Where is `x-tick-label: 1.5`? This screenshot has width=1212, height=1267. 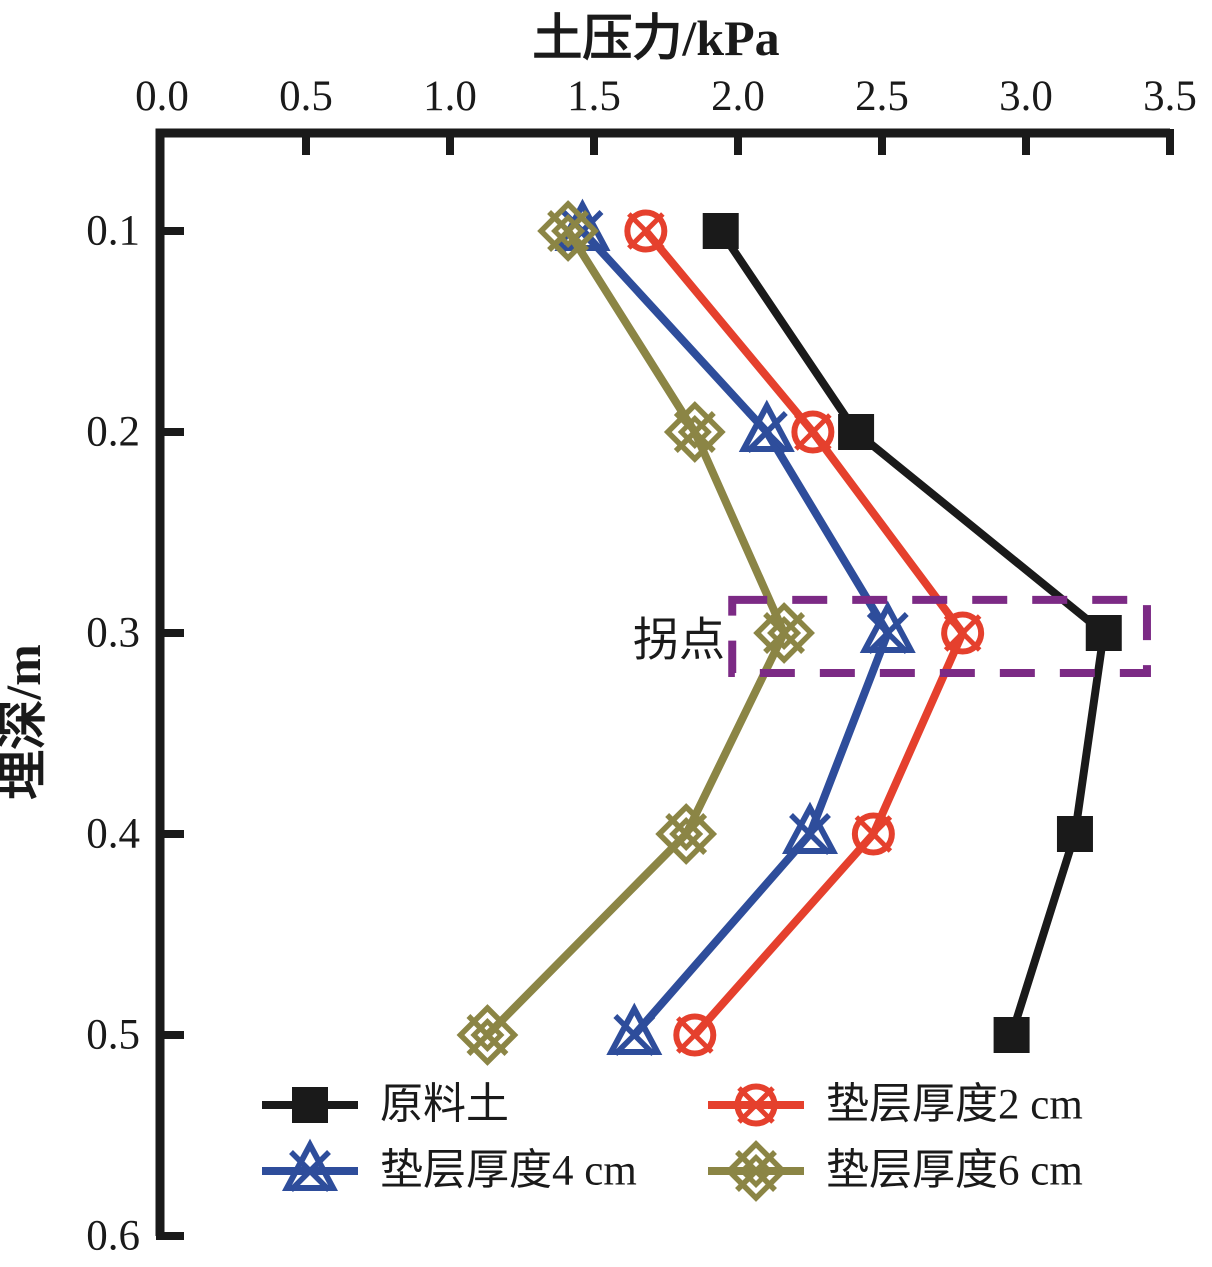 x-tick-label: 1.5 is located at coordinates (594, 96).